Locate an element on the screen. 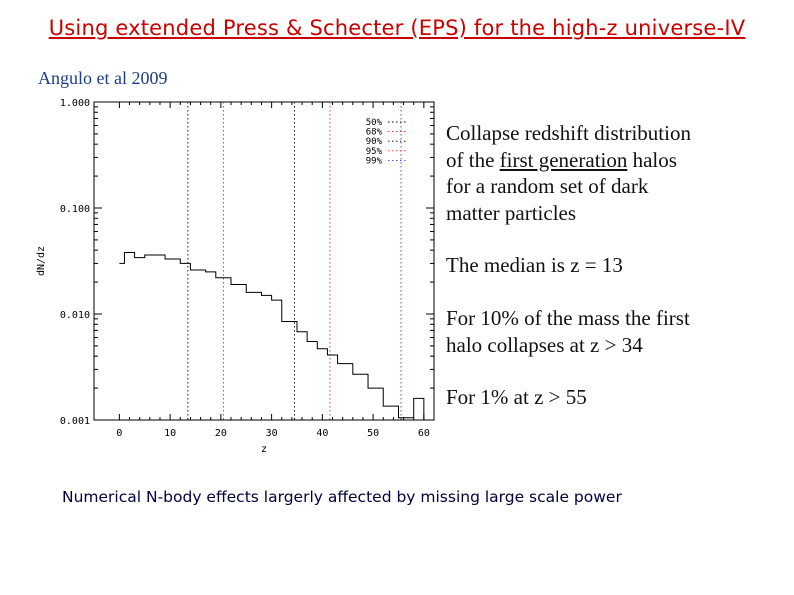 Image resolution: width=794 pixels, height=595 pixels. side-text-line: For 10% of the mass the first is located at coordinates (568, 318).